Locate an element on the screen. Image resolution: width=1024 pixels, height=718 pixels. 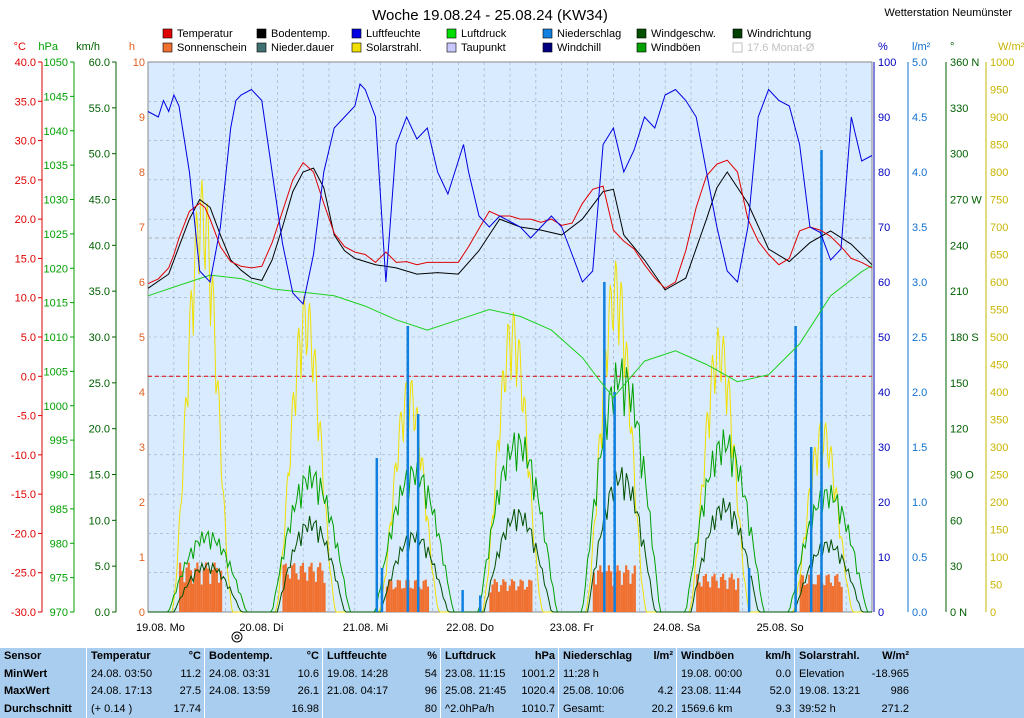
stats-column-header: Niederschlag l/m² is located at coordinates (618, 656).